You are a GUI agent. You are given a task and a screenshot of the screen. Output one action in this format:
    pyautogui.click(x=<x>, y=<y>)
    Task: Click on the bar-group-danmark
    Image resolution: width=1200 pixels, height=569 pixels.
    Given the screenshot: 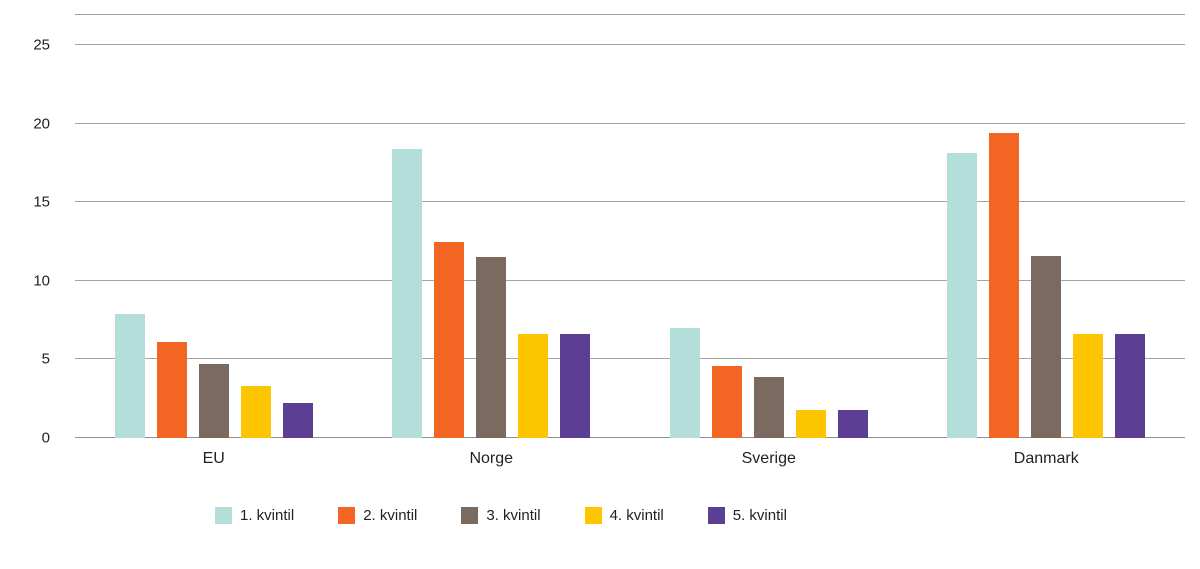 What is the action you would take?
    pyautogui.click(x=1046, y=241)
    